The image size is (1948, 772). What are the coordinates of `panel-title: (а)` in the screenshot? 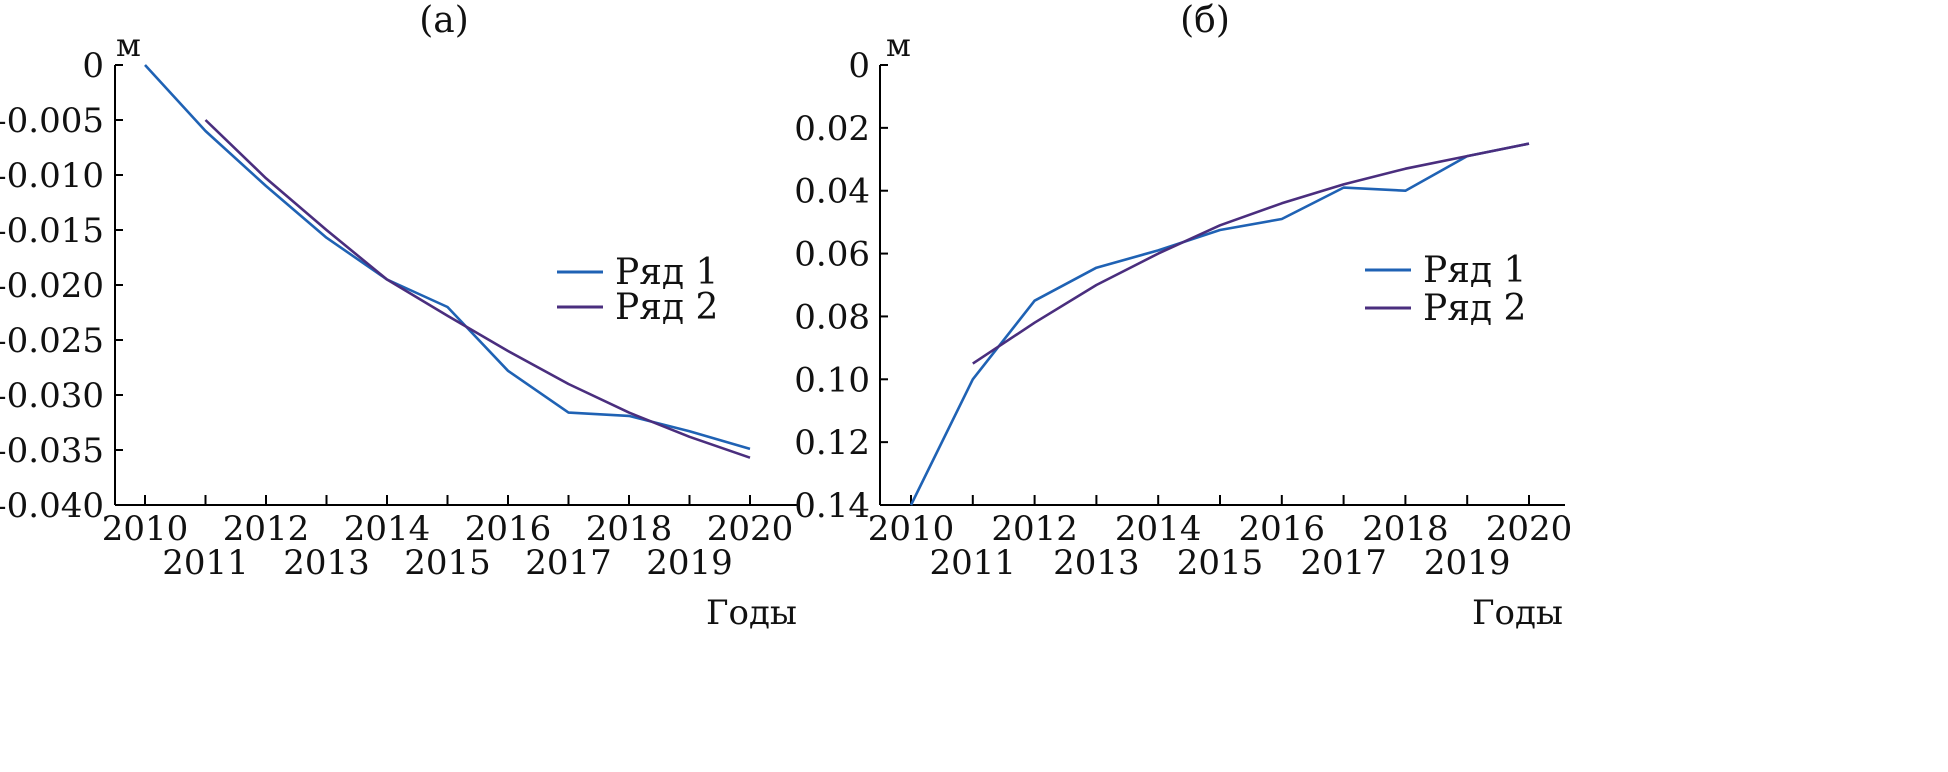 It's located at (444, 20).